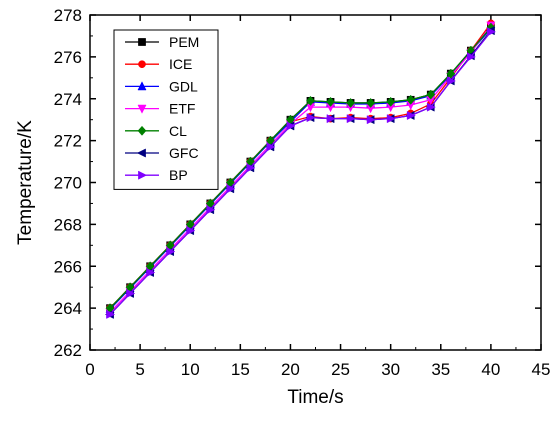  What do you see at coordinates (180, 64) in the screenshot?
I see `legend-label: ICE` at bounding box center [180, 64].